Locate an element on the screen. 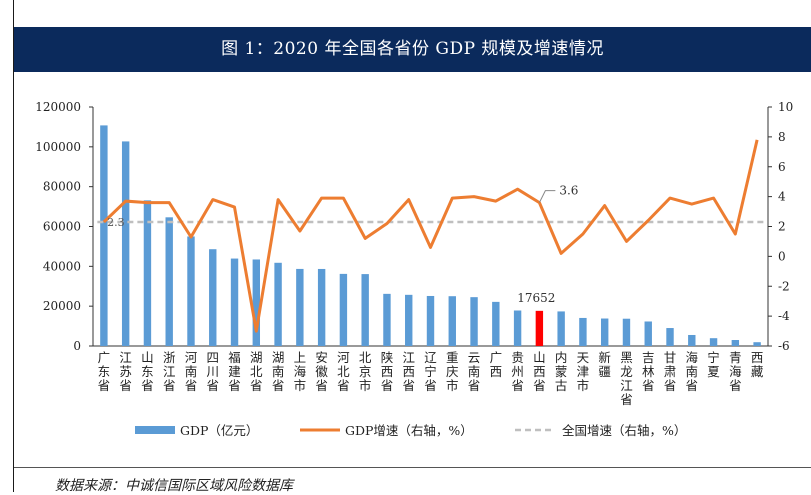 The height and width of the screenshot is (495, 811). footer-divider is located at coordinates (412, 467).